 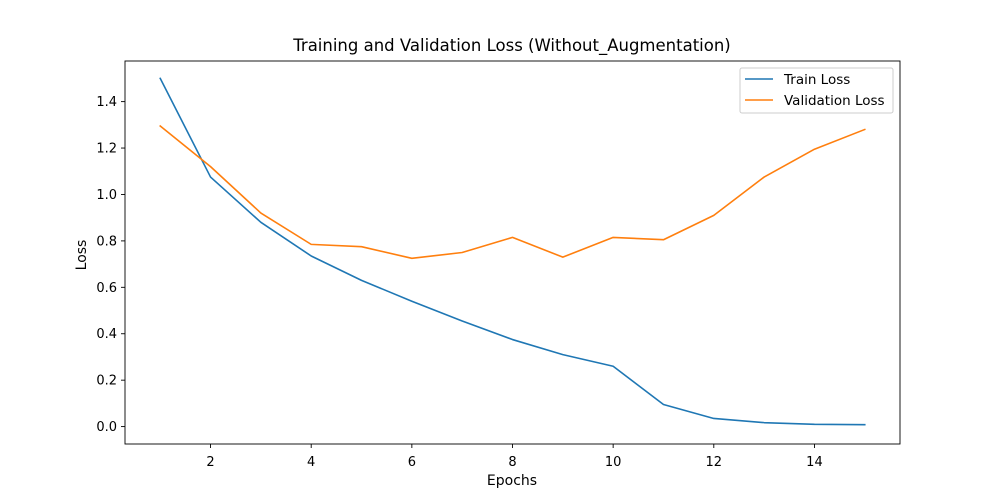 I want to click on y-tick-label: 1.0, so click(x=106, y=195).